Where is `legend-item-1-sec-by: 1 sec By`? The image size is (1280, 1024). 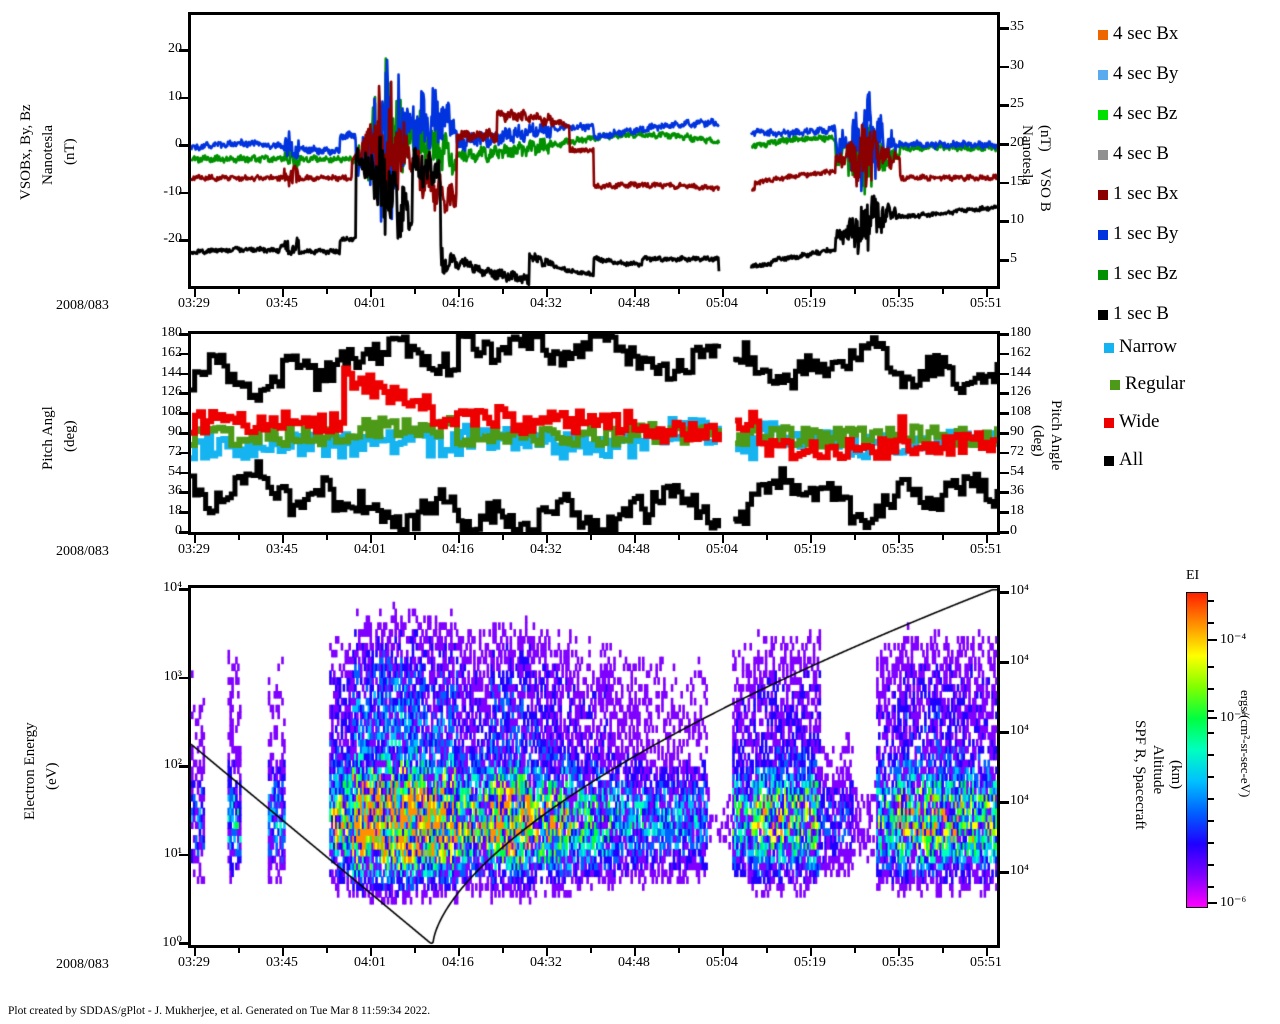 legend-item-1-sec-by: 1 sec By is located at coordinates (1138, 233).